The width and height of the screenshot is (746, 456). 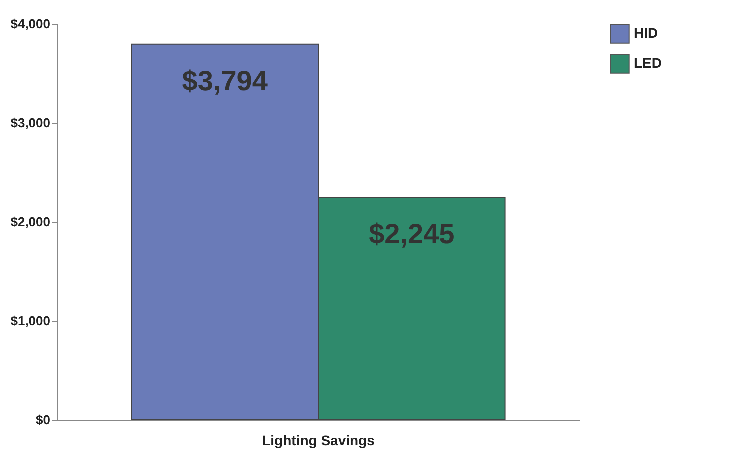 What do you see at coordinates (30, 222) in the screenshot?
I see `y-tick-label: $2,000` at bounding box center [30, 222].